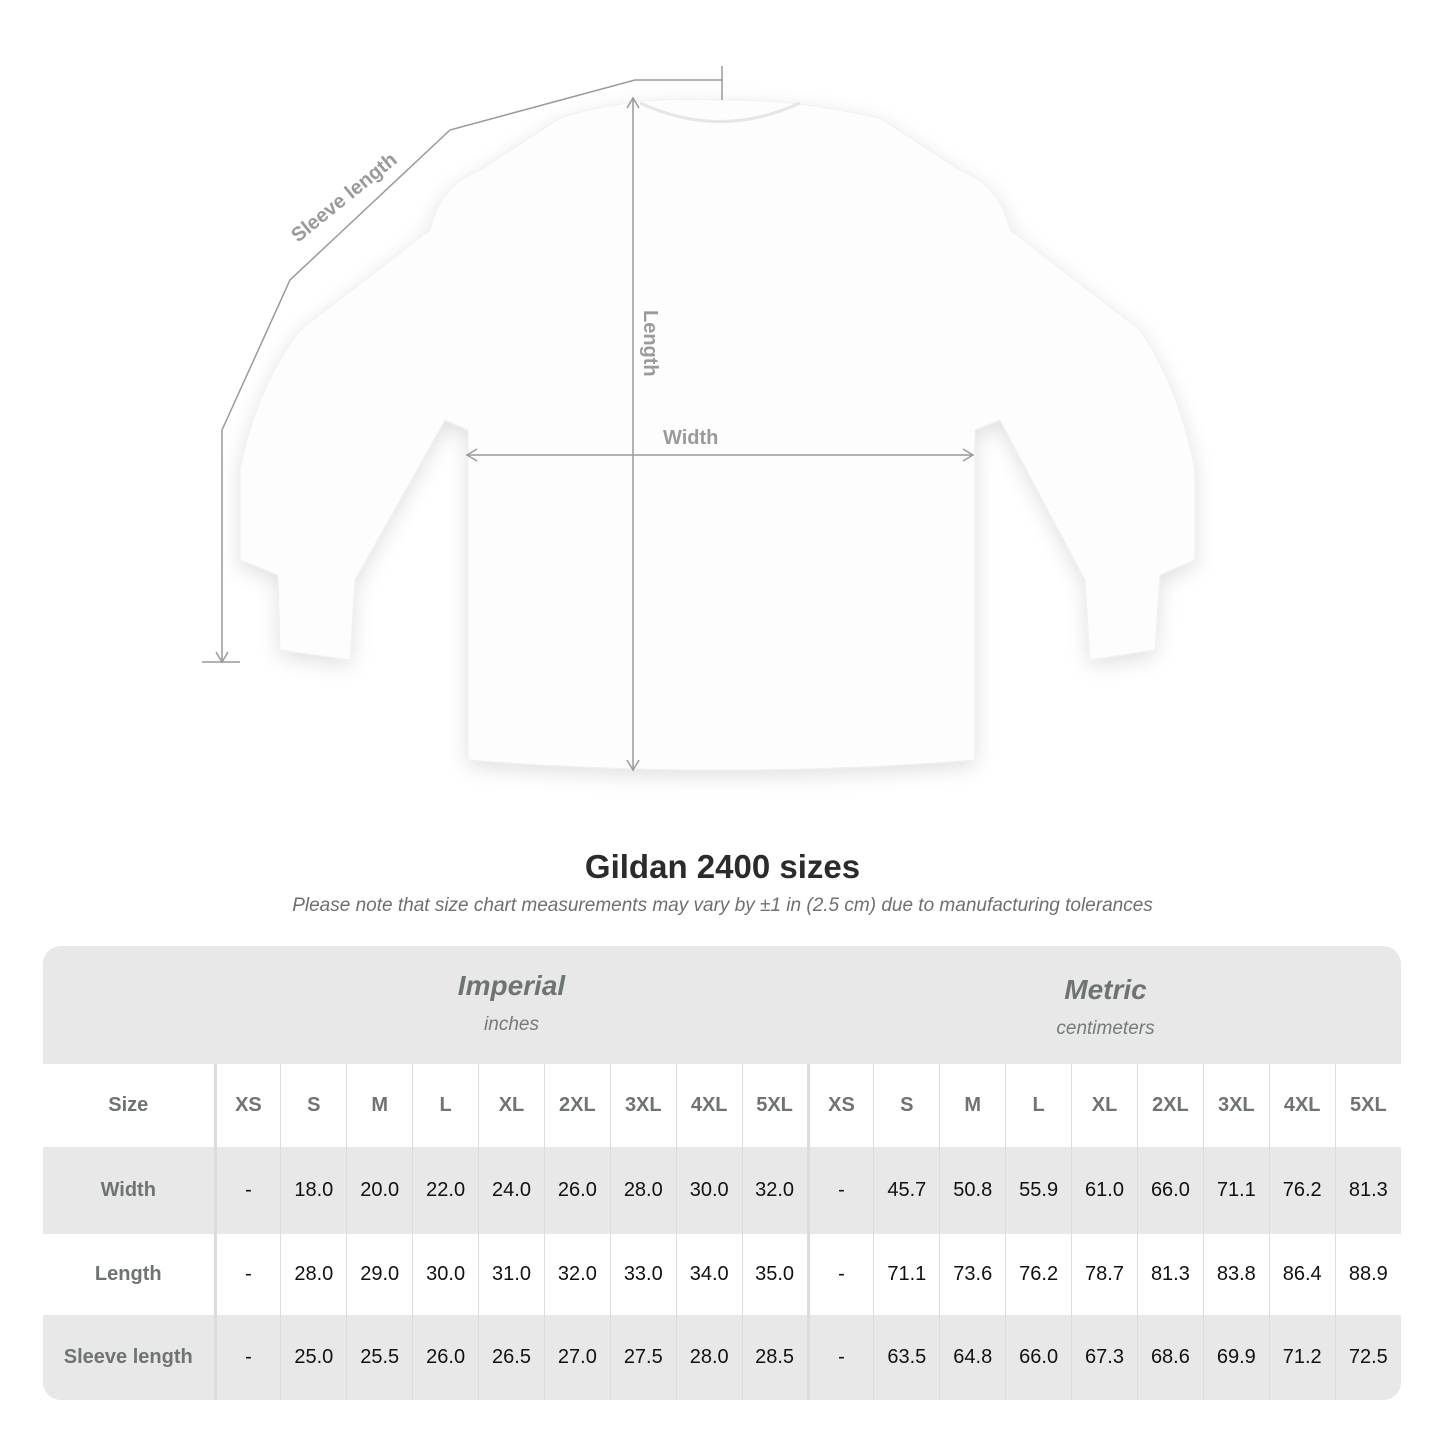 The width and height of the screenshot is (1445, 1445). I want to click on metric-value: 78.7, so click(1104, 1274).